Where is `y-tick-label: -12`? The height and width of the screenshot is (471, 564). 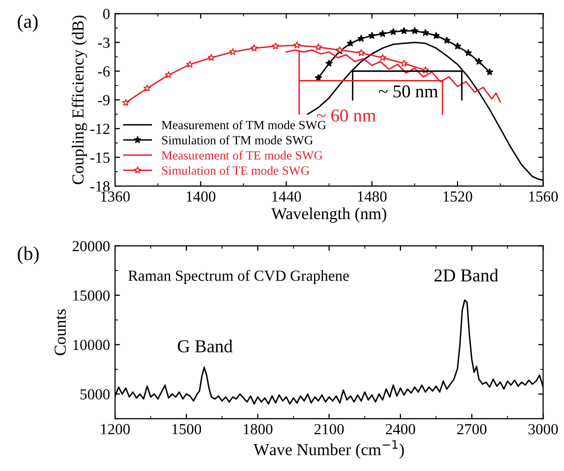
y-tick-label: -12 is located at coordinates (100, 129).